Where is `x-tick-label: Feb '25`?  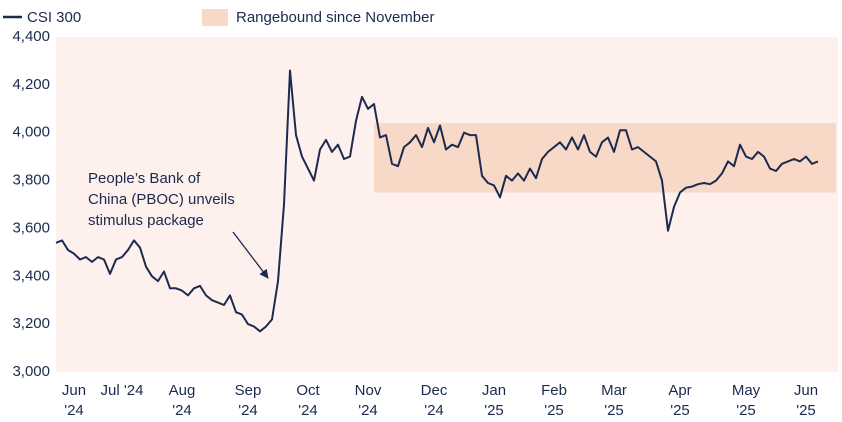 x-tick-label: Feb '25 is located at coordinates (554, 400).